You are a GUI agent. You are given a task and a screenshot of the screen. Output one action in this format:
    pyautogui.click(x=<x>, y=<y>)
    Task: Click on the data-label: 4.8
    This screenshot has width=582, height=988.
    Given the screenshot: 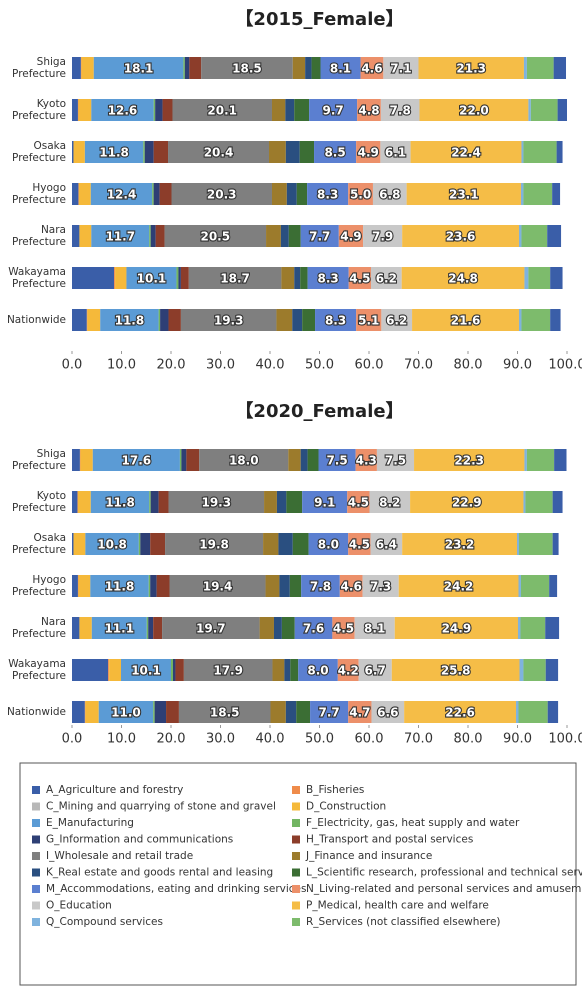 What is the action you would take?
    pyautogui.click(x=368, y=111)
    